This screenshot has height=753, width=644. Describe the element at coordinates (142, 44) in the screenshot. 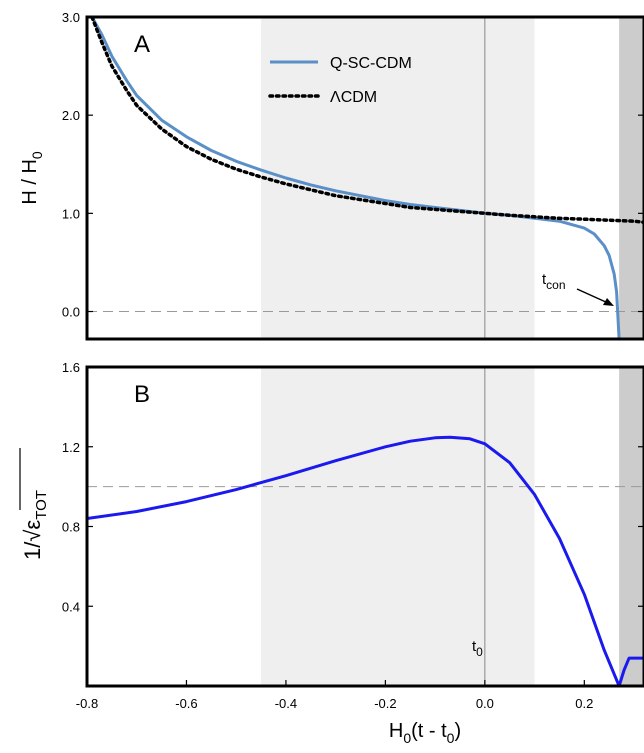

I see `panel-a-label: A` at that location.